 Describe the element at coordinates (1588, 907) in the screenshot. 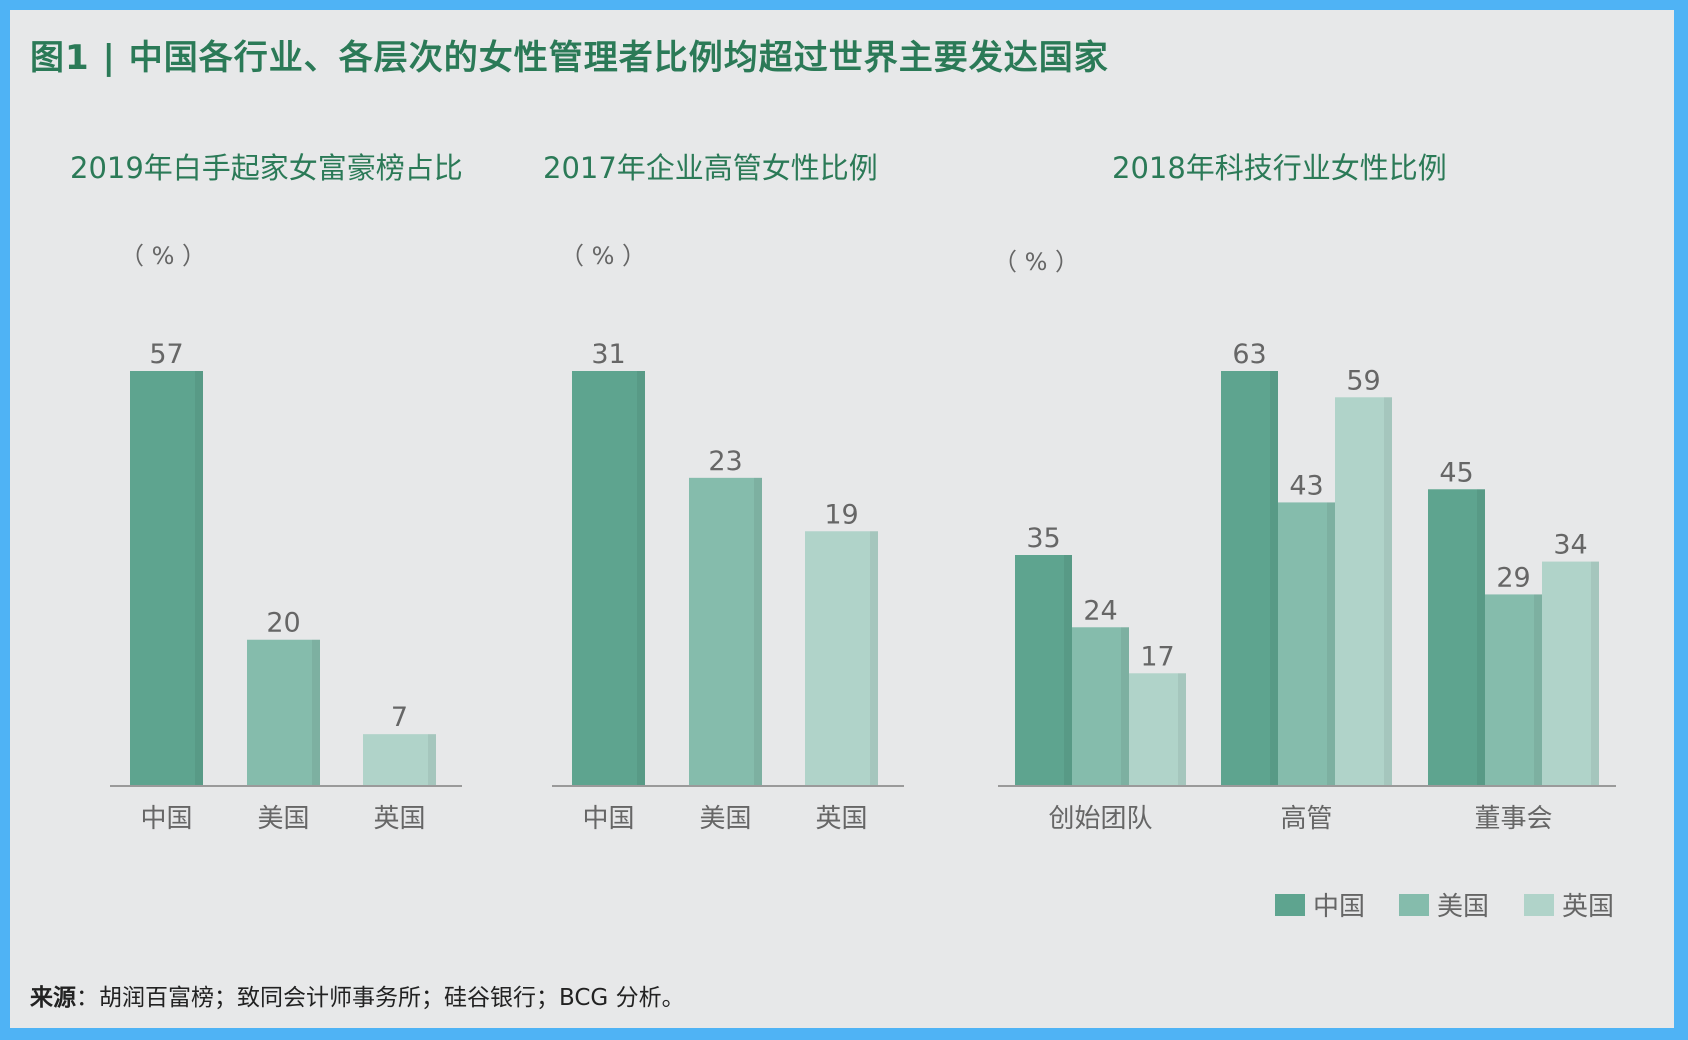

I see `legend-label-2: 英国` at that location.